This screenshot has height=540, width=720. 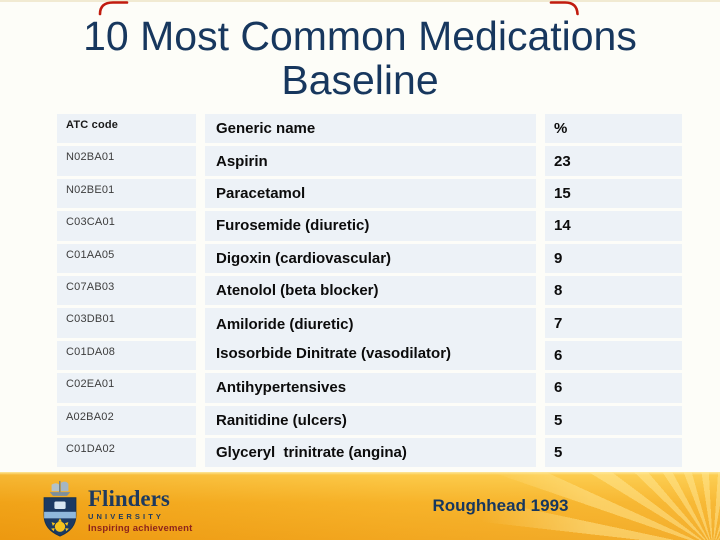 I want to click on logo-tagline: Inspiring achievement, so click(x=140, y=528).